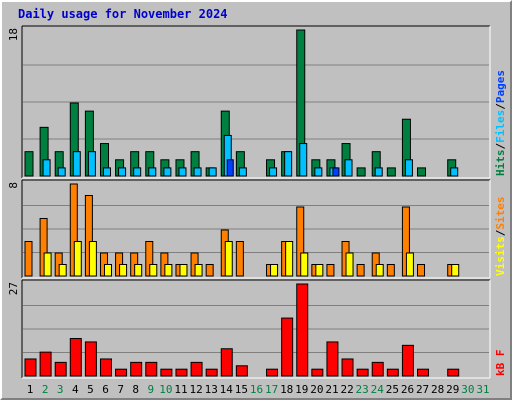 This screenshot has height=400, width=512. What do you see at coordinates (331, 389) in the screenshot?
I see `x-tick-label-day-21: 21` at bounding box center [331, 389].